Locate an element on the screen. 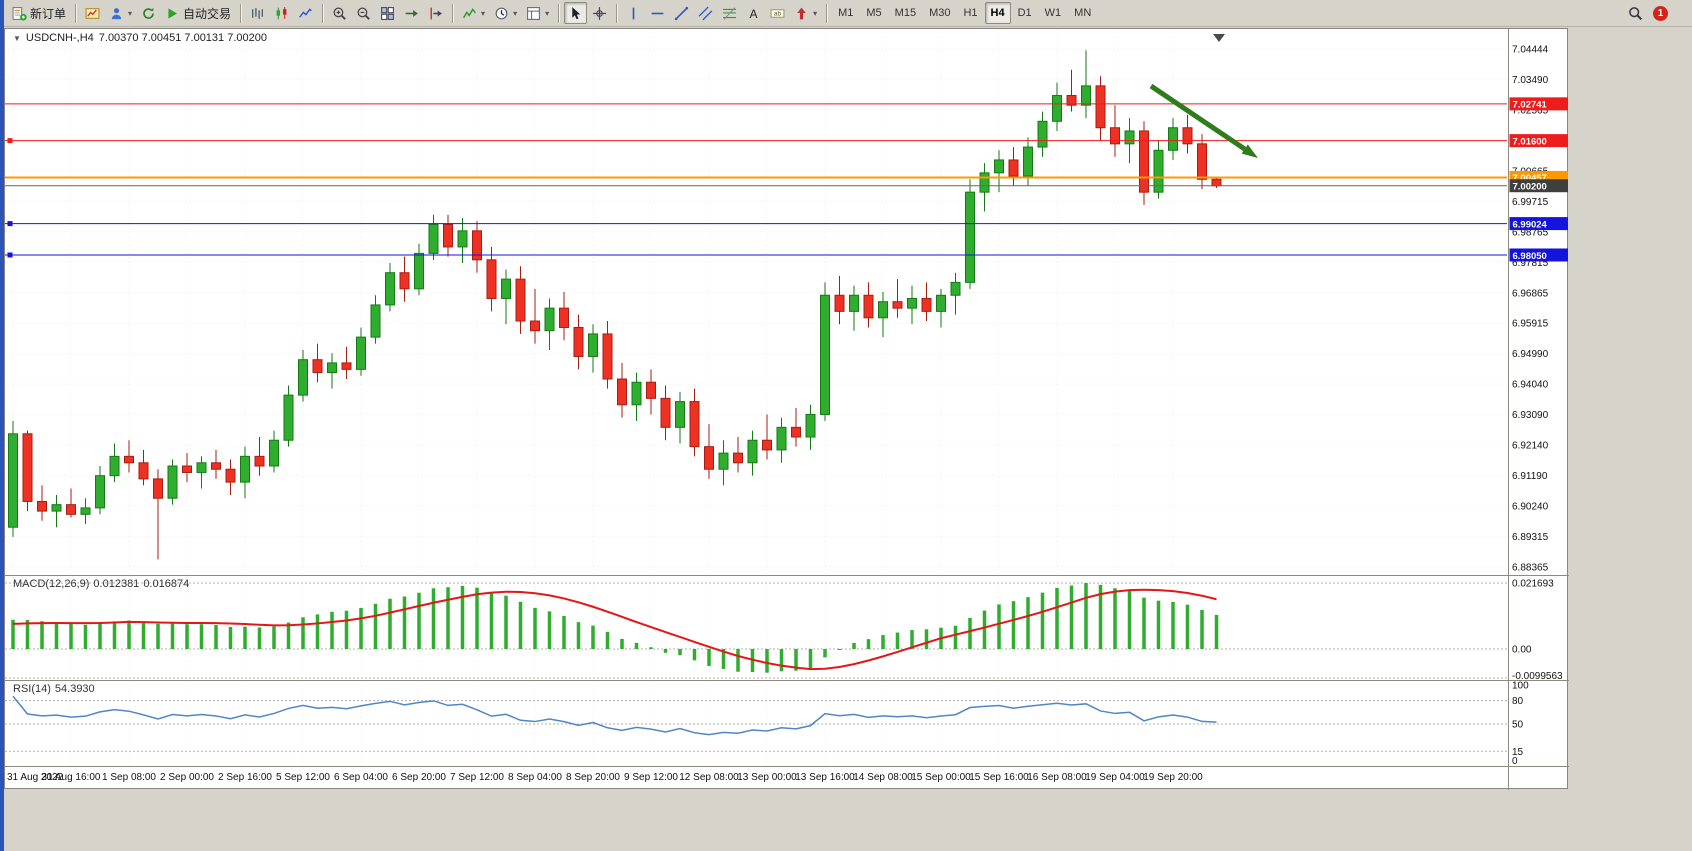  cursor-icon is located at coordinates (575, 13).